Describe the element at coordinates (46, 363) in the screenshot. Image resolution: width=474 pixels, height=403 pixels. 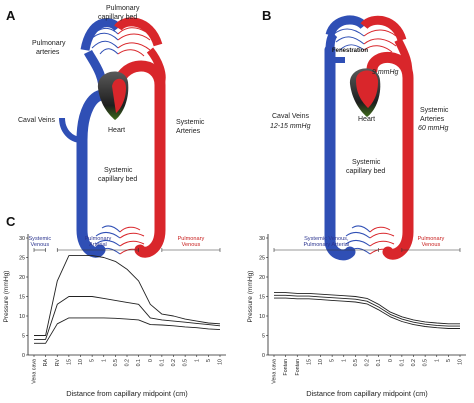
I see `x-tick-label: RA` at that location.